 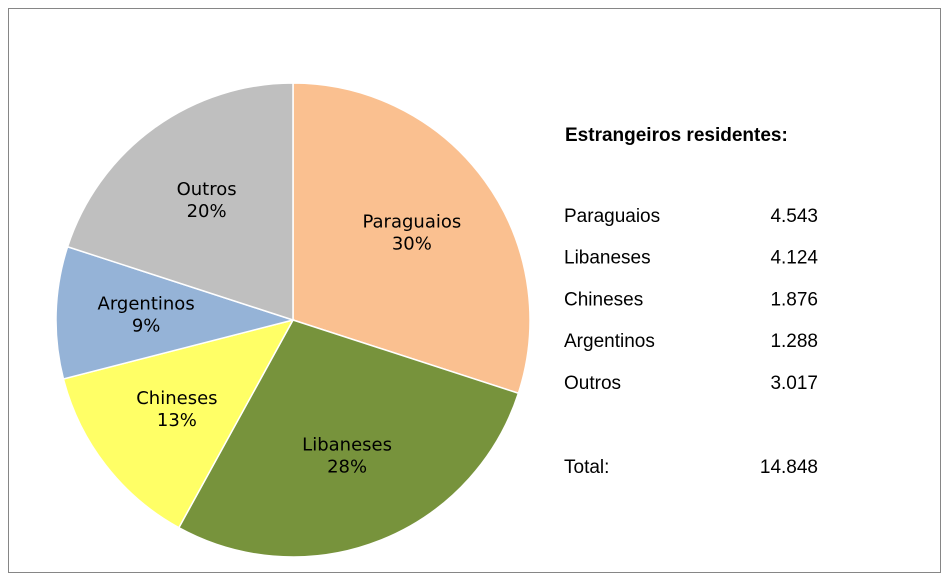 What do you see at coordinates (592, 383) in the screenshot?
I see `table-name: Outros` at bounding box center [592, 383].